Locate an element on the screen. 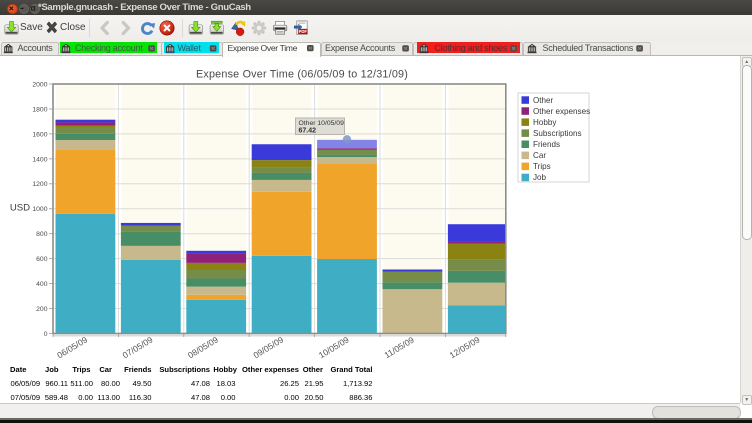 Image resolution: width=752 pixels, height=423 pixels. svg-text: 0 is located at coordinates (46, 334).